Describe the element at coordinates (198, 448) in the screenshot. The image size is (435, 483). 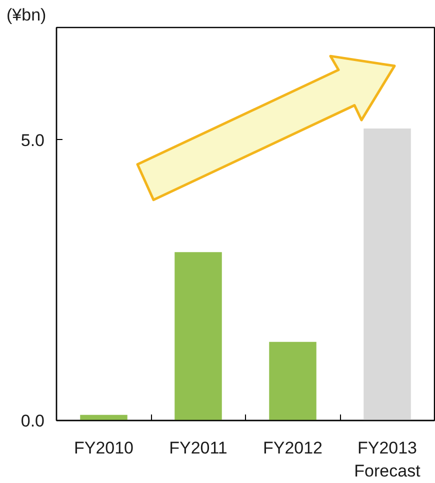
I see `x-tick-label: FY2011` at that location.